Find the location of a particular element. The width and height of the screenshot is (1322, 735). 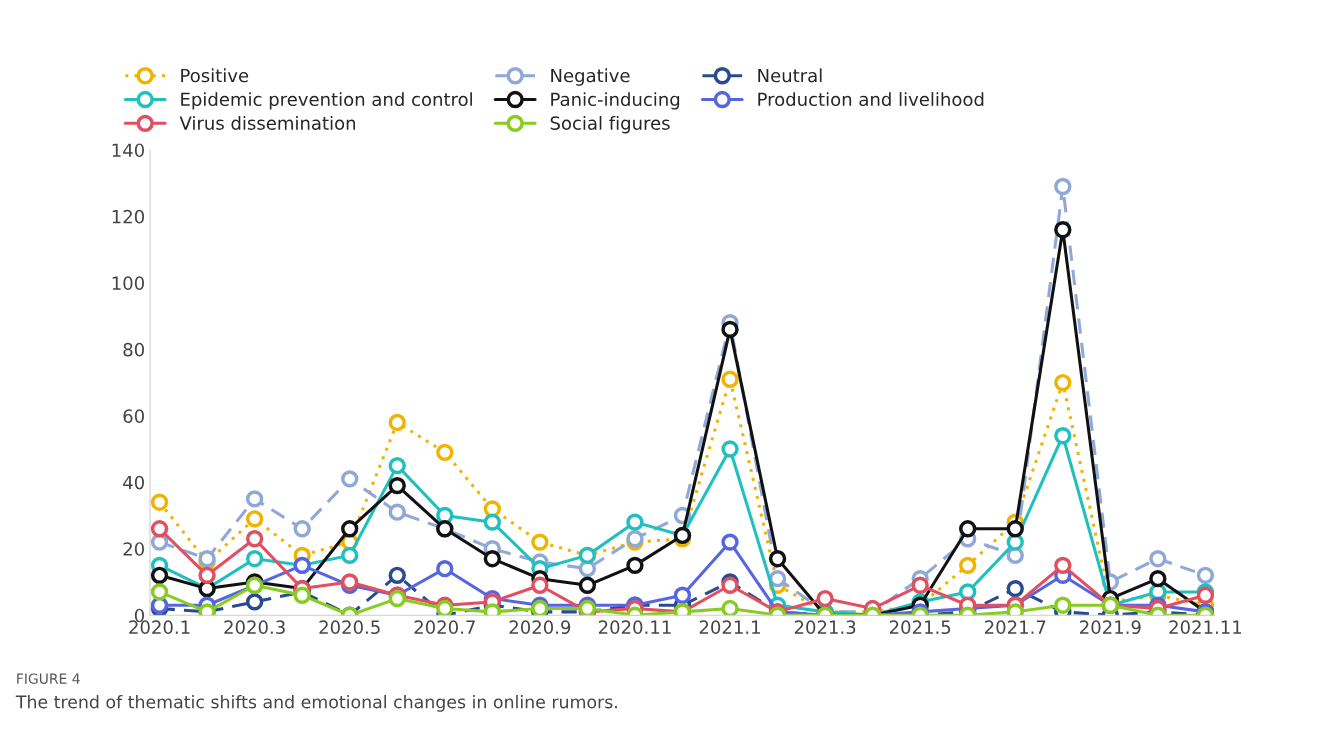

legend-label: Neutral is located at coordinates (790, 75).